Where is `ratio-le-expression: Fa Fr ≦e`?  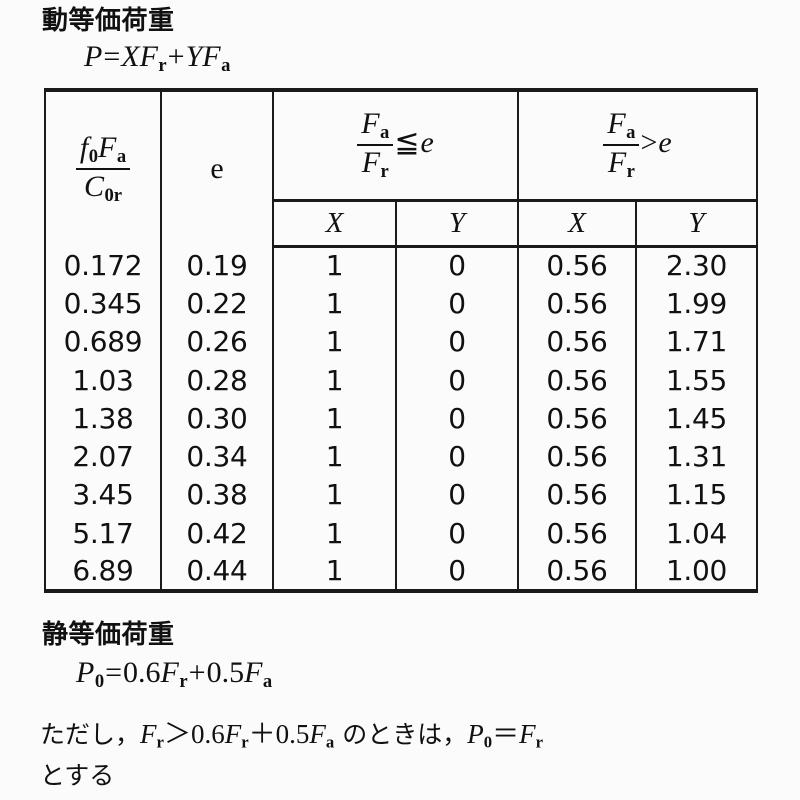
ratio-le-expression: Fa Fr ≦e is located at coordinates (395, 144).